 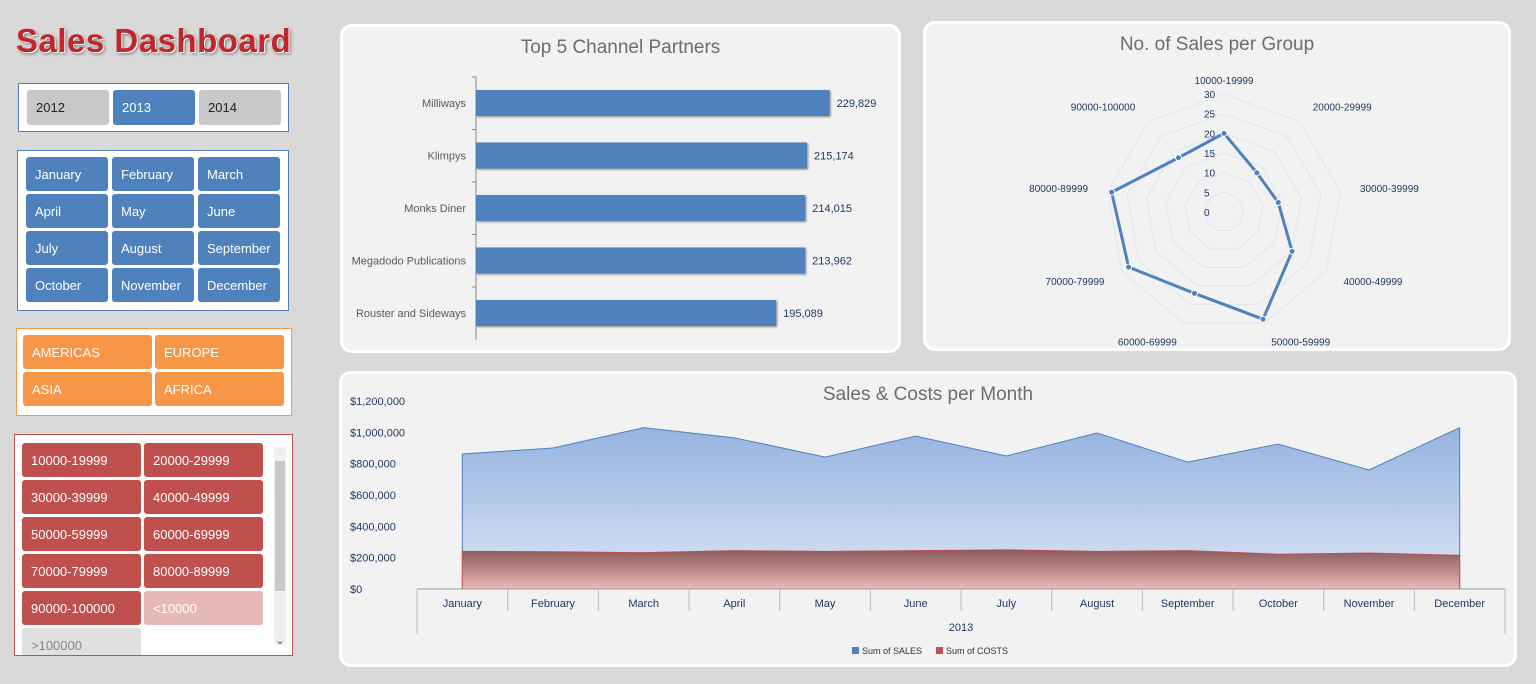 I want to click on r-tick-label: 5, so click(x=1207, y=193).